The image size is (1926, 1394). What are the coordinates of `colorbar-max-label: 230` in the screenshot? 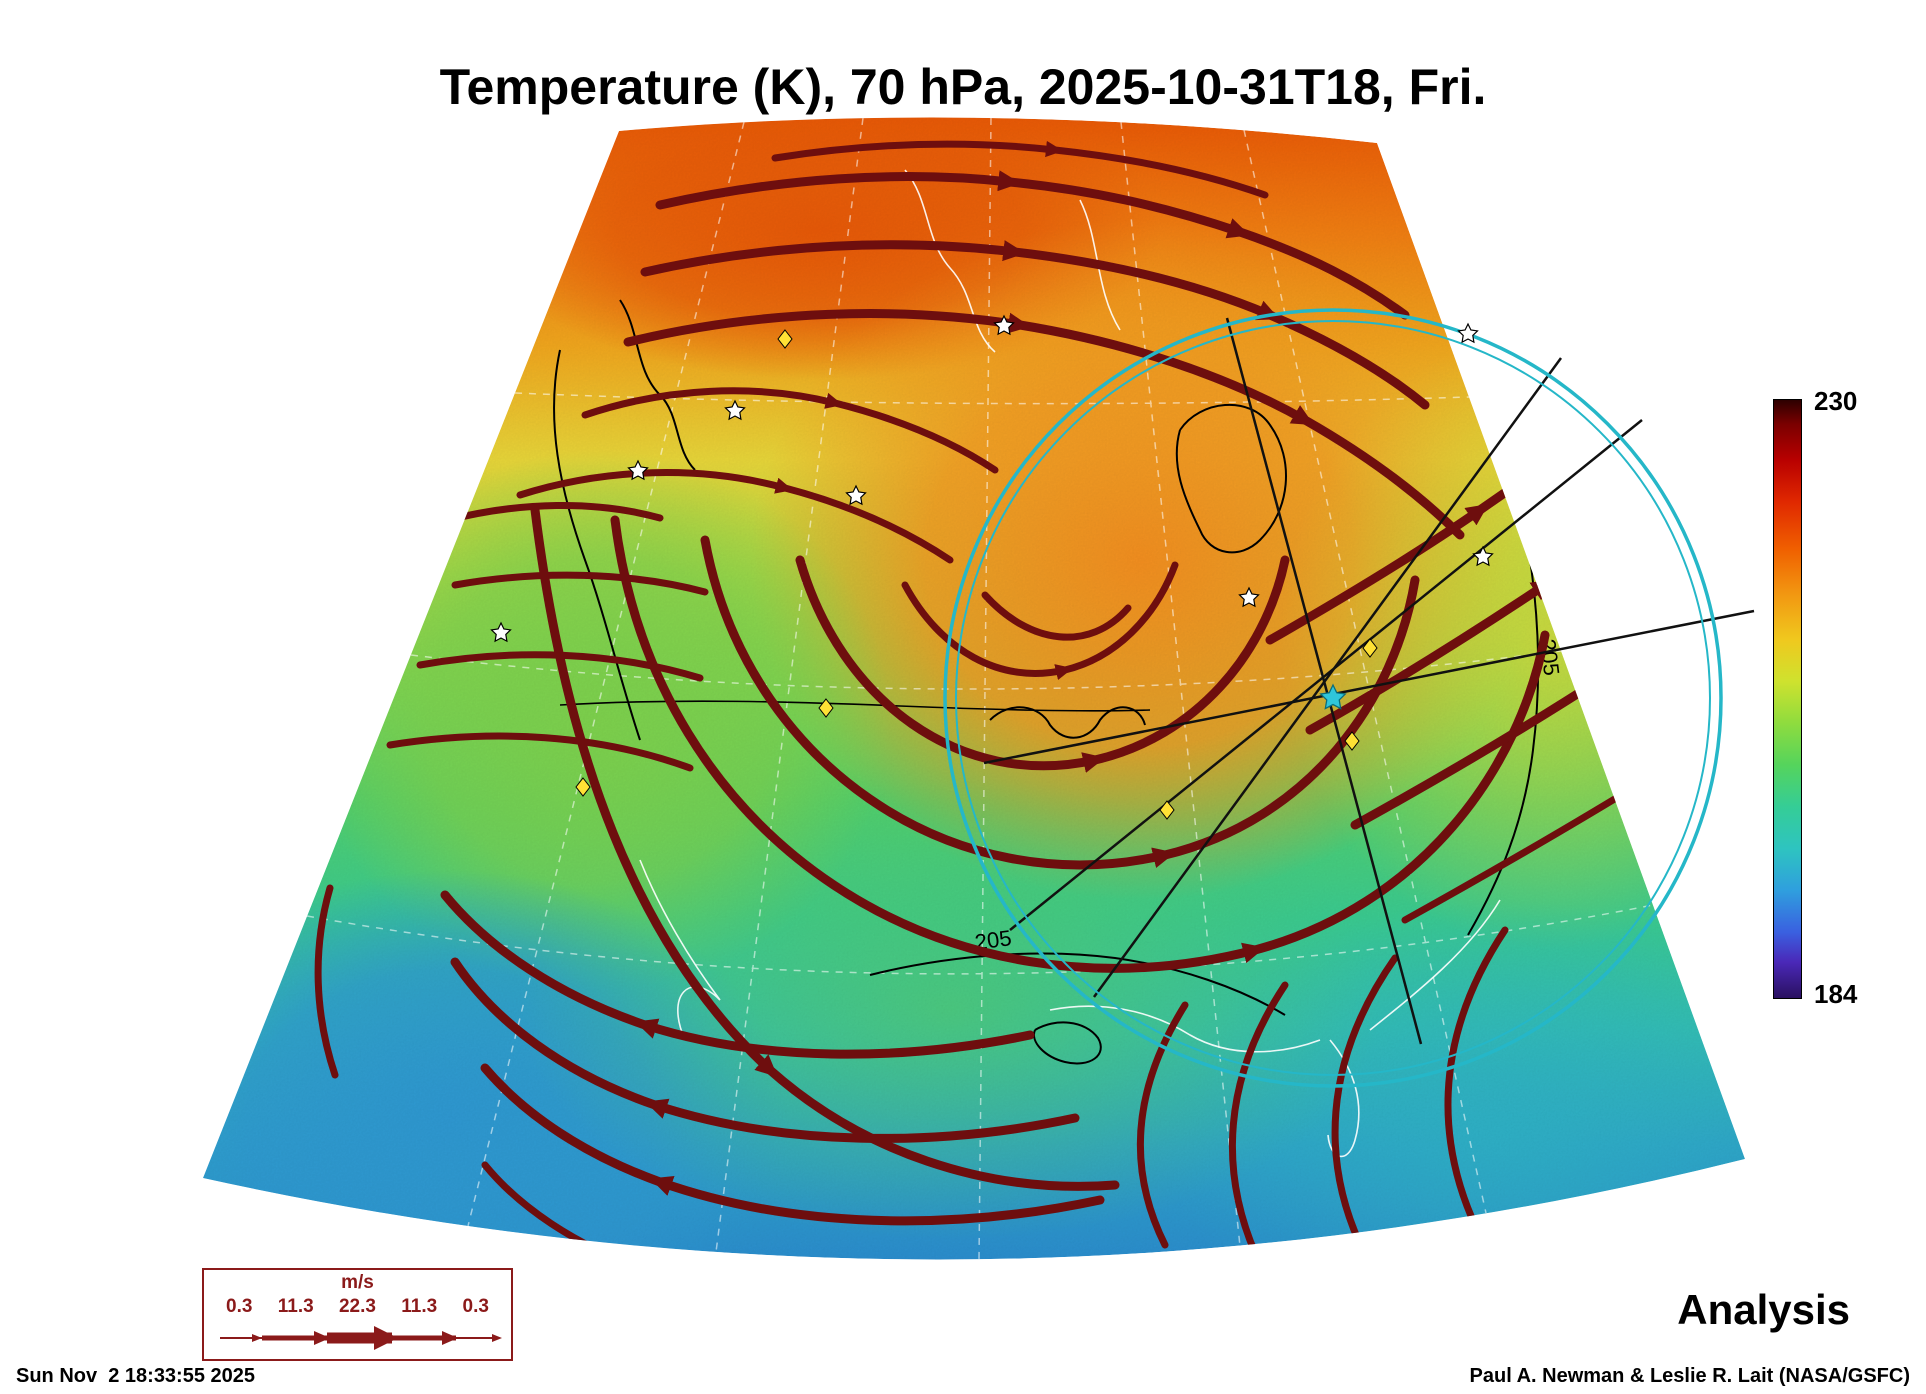 It's located at (1836, 401).